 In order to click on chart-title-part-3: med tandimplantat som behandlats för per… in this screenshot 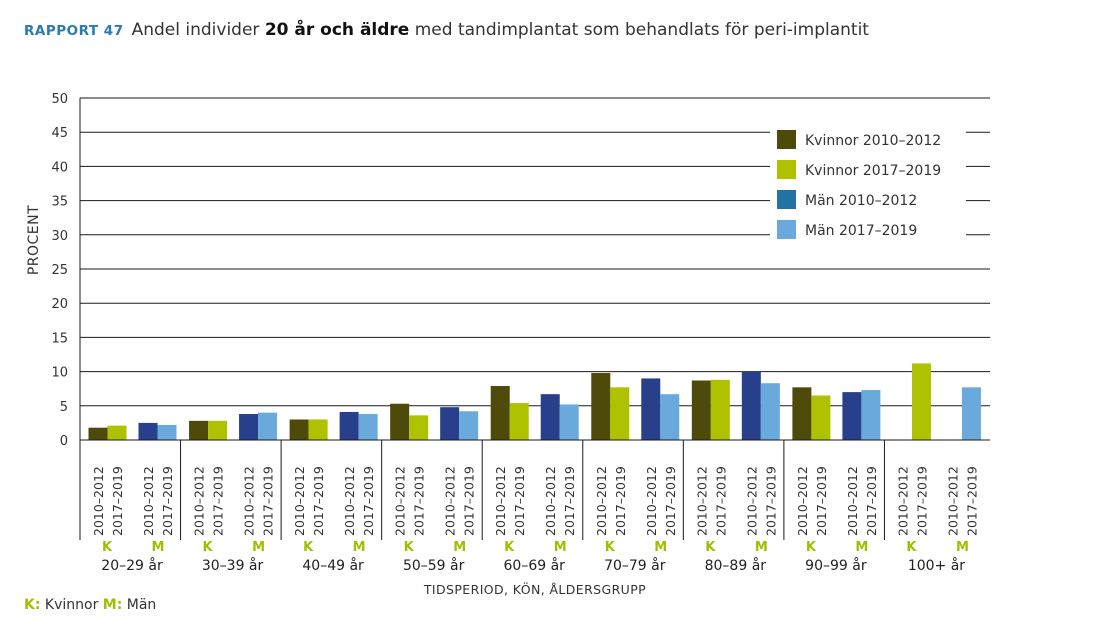, I will do `click(639, 30)`.